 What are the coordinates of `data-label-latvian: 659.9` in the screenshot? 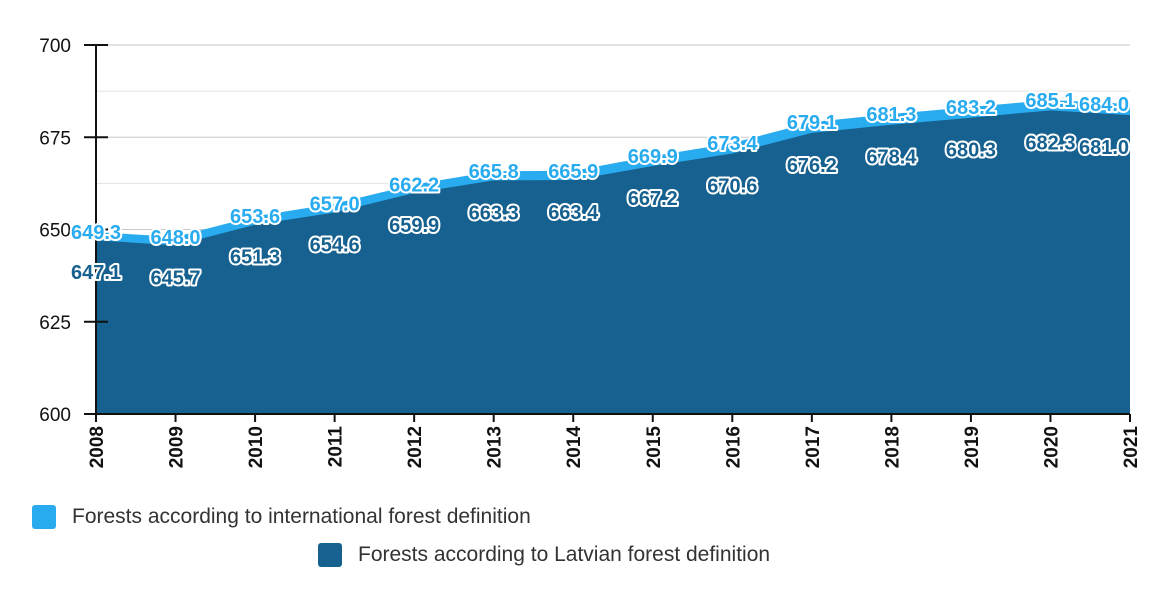 It's located at (414, 226).